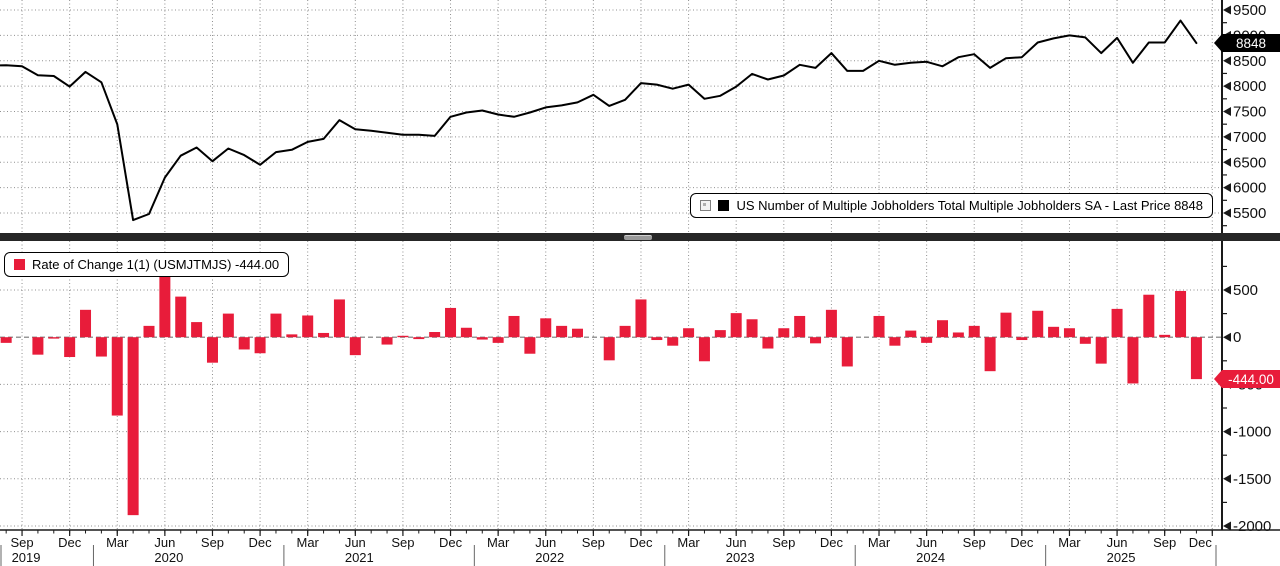  I want to click on last-price-tag: 8848, so click(1247, 43).